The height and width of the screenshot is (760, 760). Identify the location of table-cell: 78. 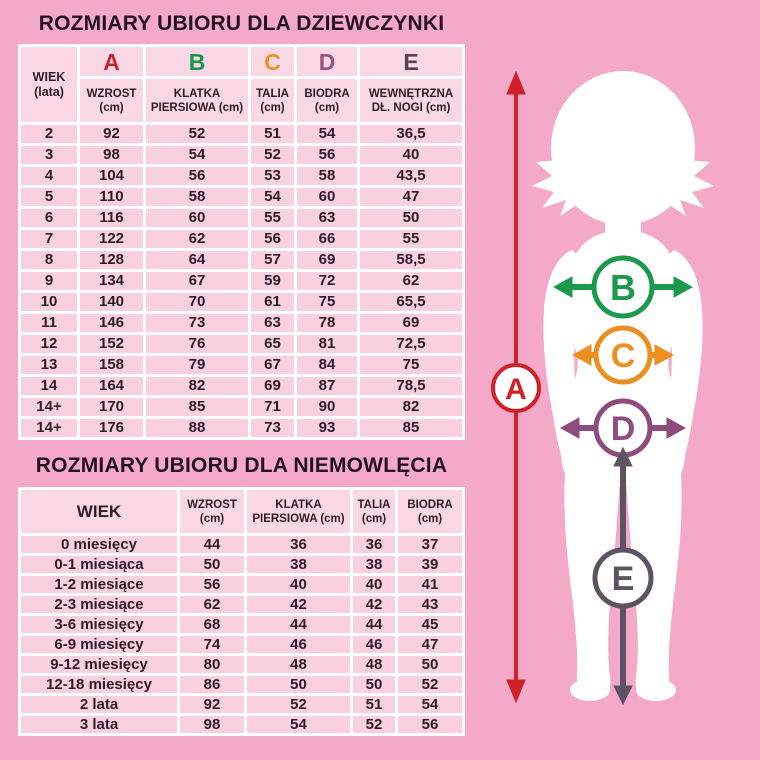
(327, 323).